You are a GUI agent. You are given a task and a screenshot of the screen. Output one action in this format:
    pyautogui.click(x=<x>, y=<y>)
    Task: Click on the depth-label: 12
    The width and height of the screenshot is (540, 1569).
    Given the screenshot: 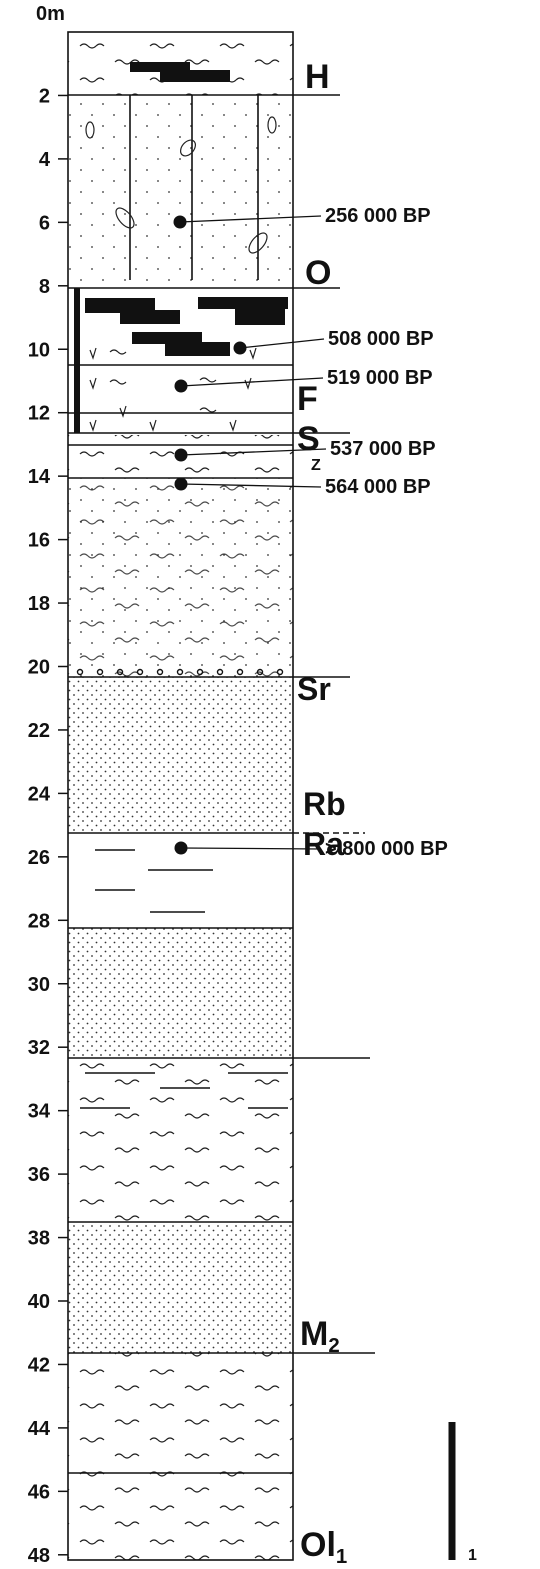 What is the action you would take?
    pyautogui.click(x=39, y=414)
    